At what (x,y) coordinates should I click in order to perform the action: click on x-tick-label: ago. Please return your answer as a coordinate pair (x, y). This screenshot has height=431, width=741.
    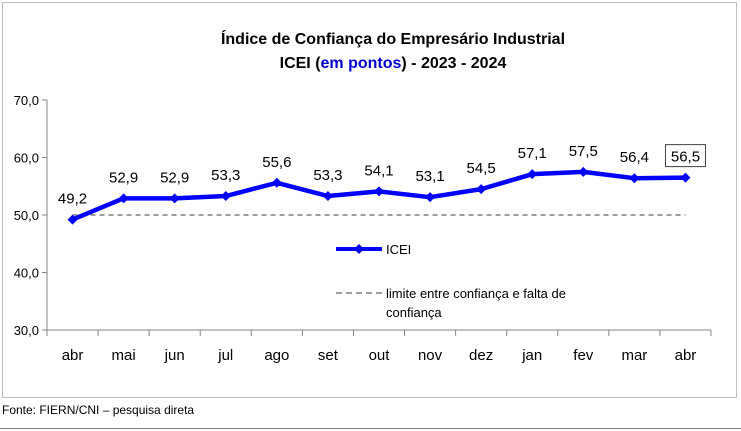
    Looking at the image, I should click on (276, 355).